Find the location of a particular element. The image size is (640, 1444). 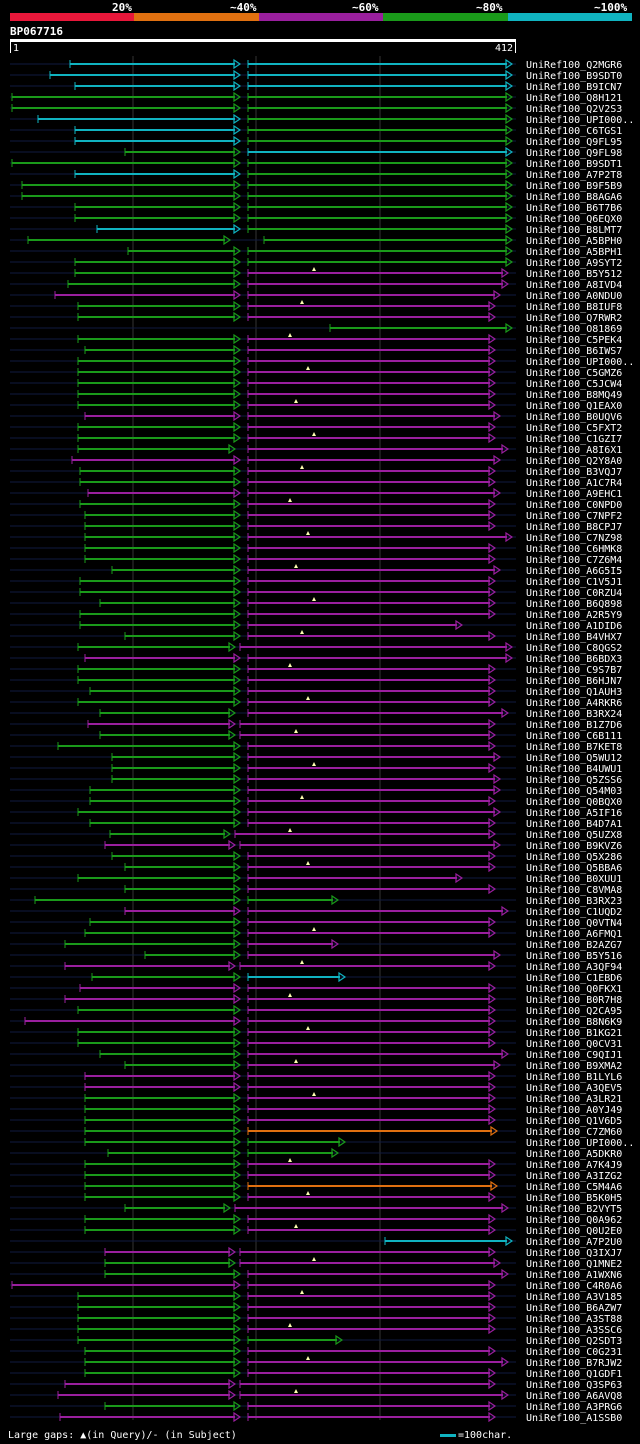

hit-label: UniRef100_C6B111 is located at coordinates (574, 736).